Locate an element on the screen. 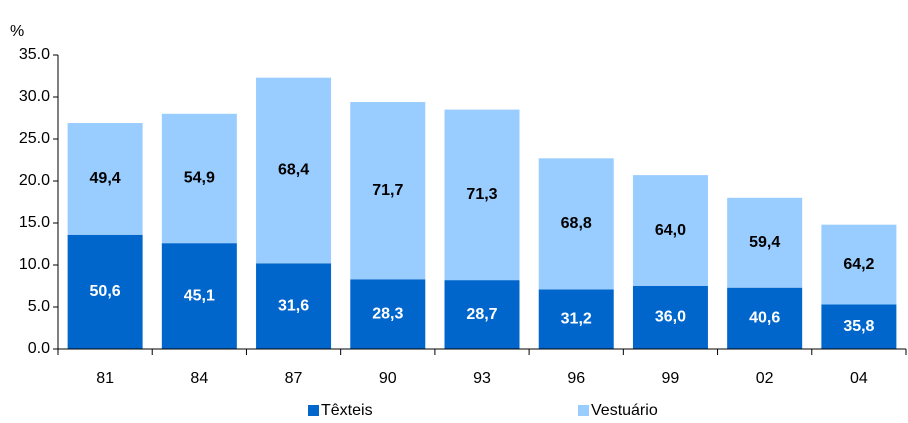 The height and width of the screenshot is (423, 908). data-label: 36,0 is located at coordinates (670, 317).